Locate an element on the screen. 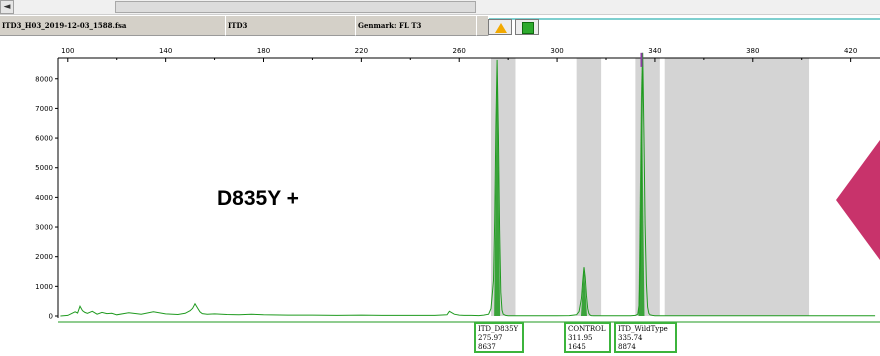  annotation-size: 335.74 is located at coordinates (630, 338).